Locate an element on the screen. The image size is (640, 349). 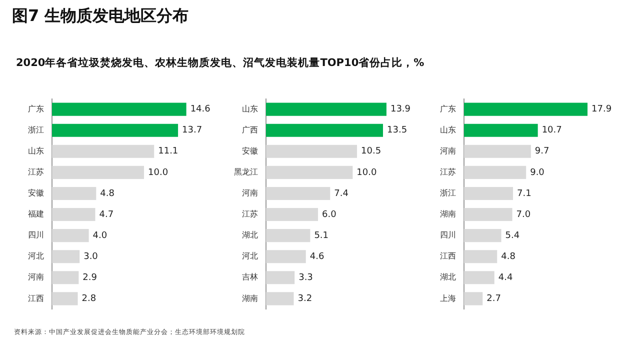
data-label: 2.9 is located at coordinates (90, 277).